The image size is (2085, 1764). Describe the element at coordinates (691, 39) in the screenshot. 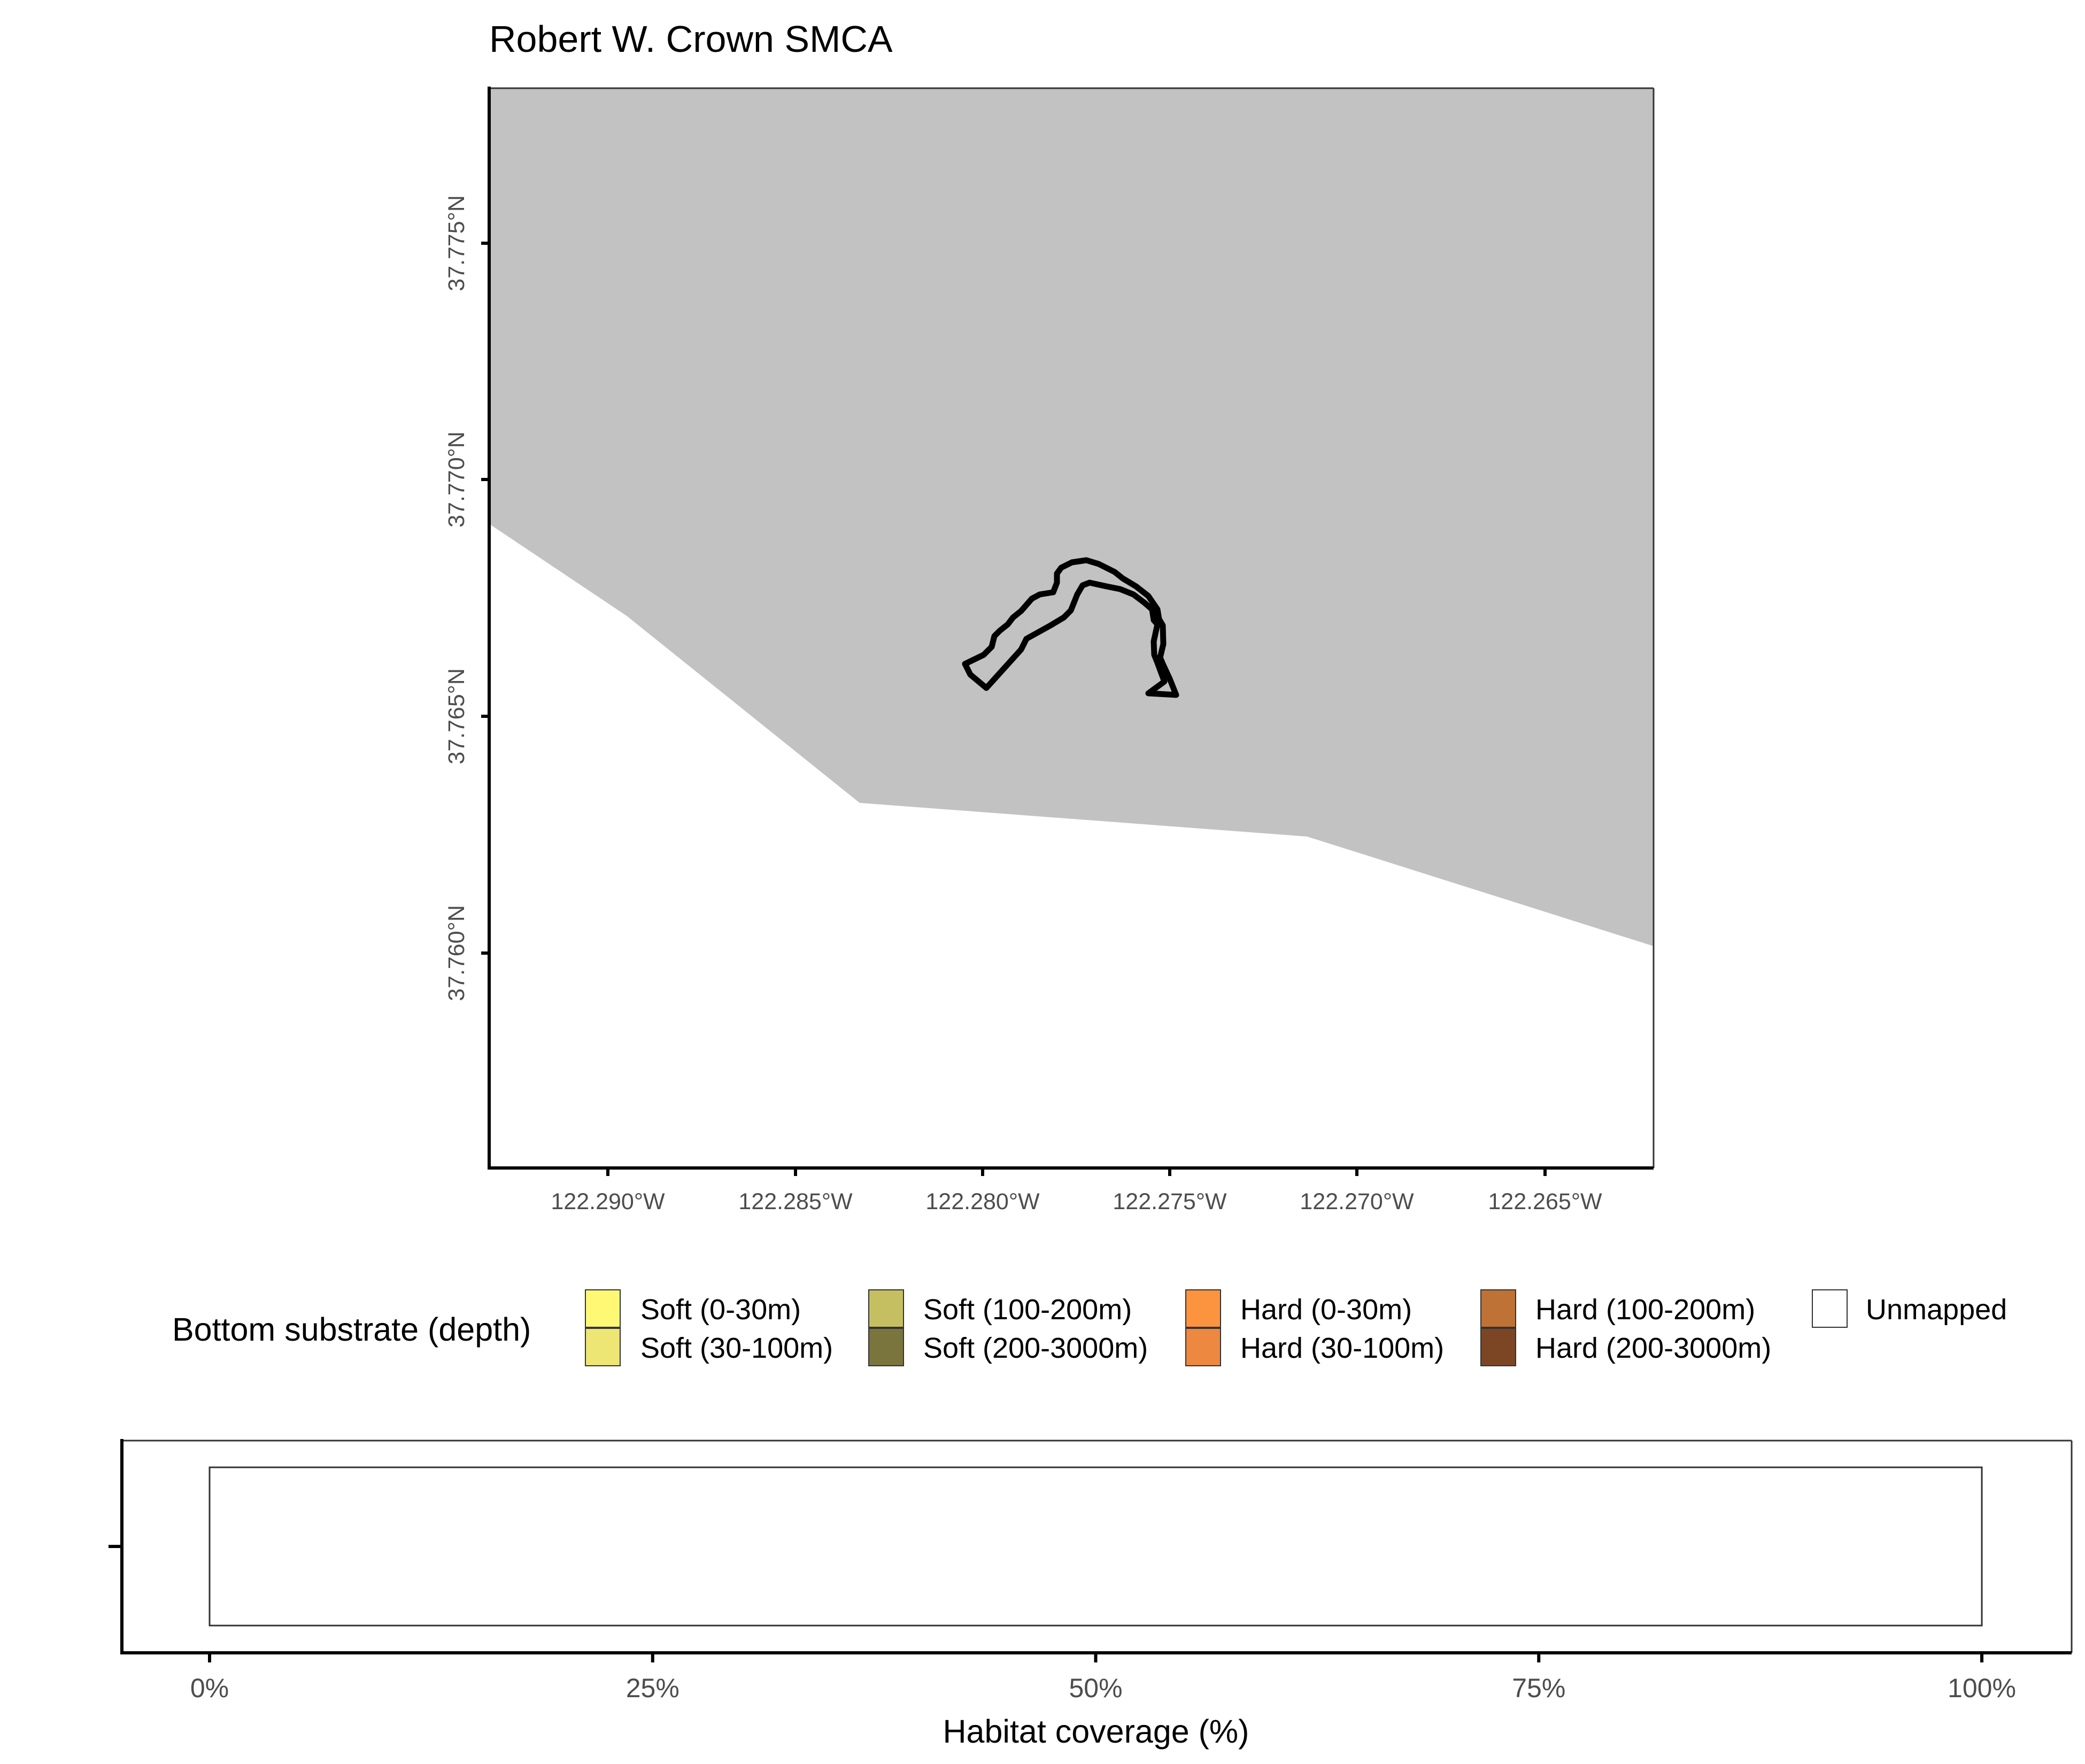

I see `map-title: Robert W. Crown SMCA` at that location.